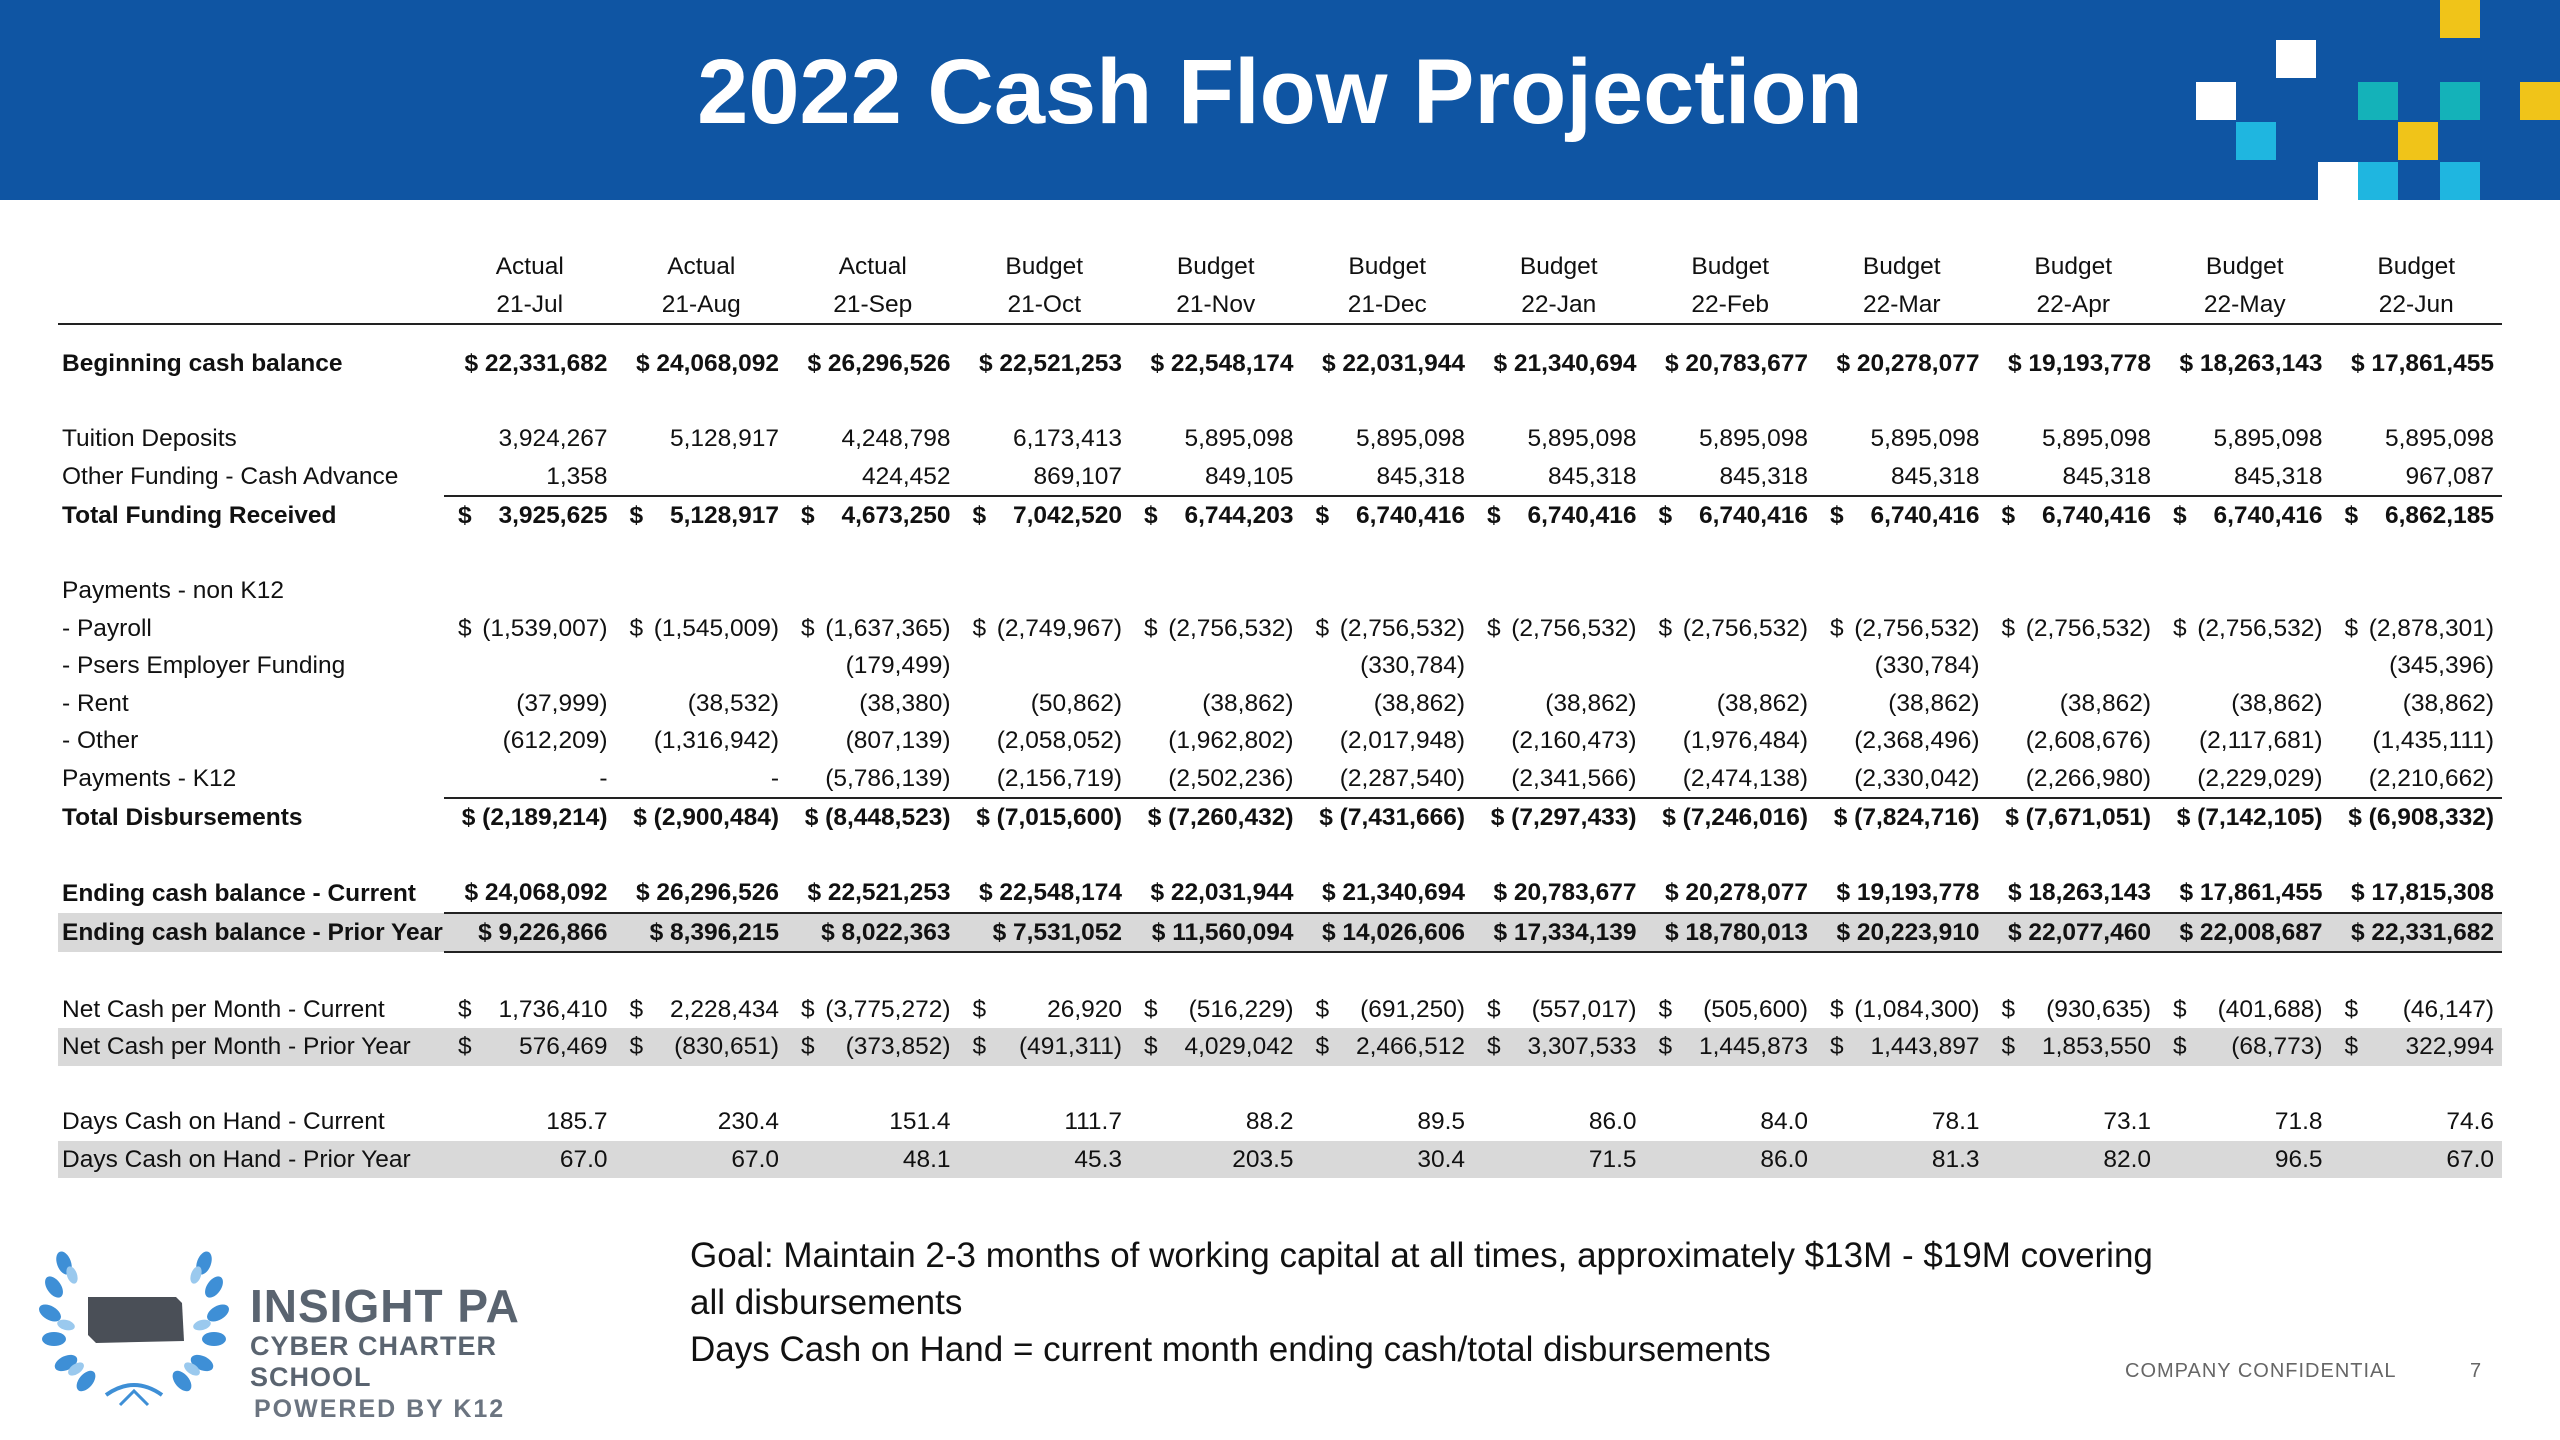 The width and height of the screenshot is (2560, 1440). What do you see at coordinates (1216, 1010) in the screenshot?
I see `table-cell: $ (516,229)` at bounding box center [1216, 1010].